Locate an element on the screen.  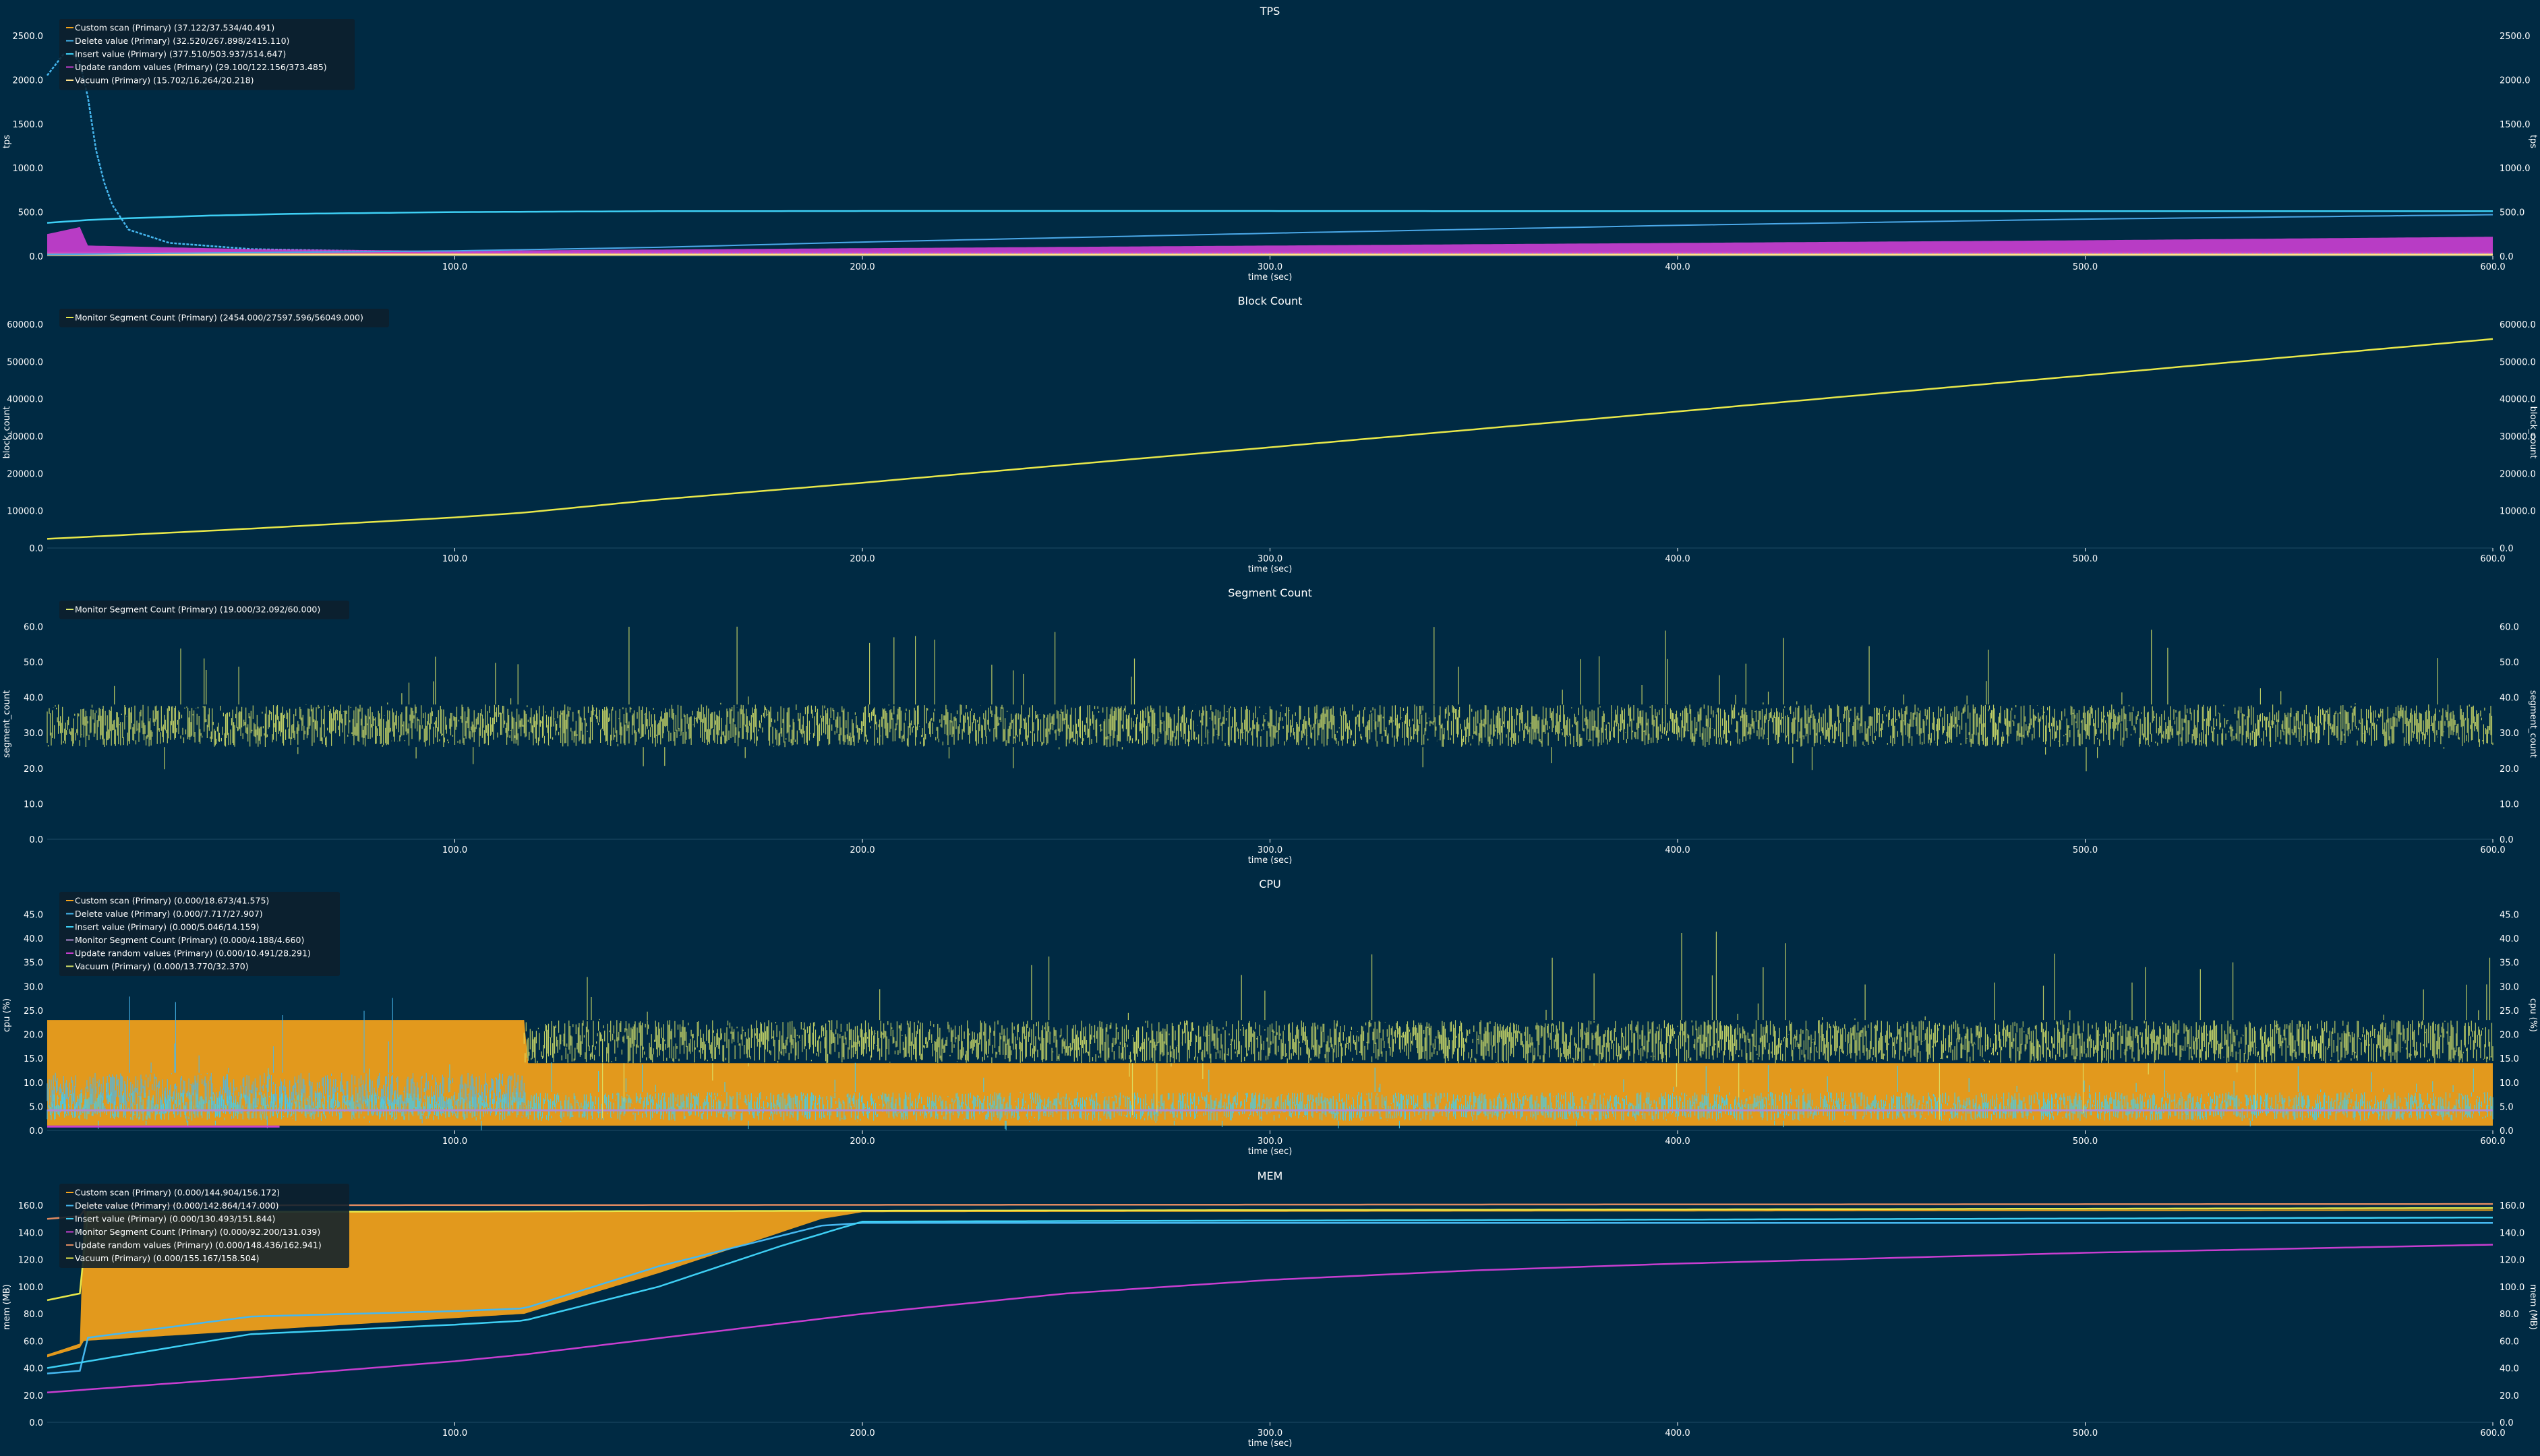
y-axis-label-right: block_count is located at coordinates (2533, 432).